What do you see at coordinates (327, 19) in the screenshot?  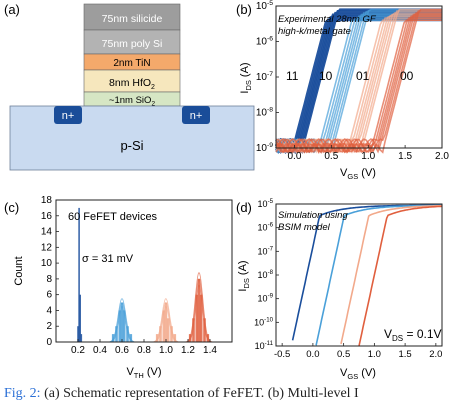 I see `panel-b-annotation-line1: Experimental 28nm GF` at bounding box center [327, 19].